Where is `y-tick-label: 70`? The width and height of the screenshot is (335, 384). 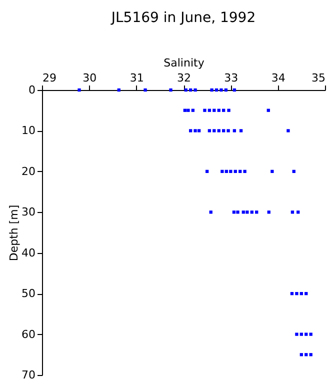
y-tick-label: 70 is located at coordinates (29, 375).